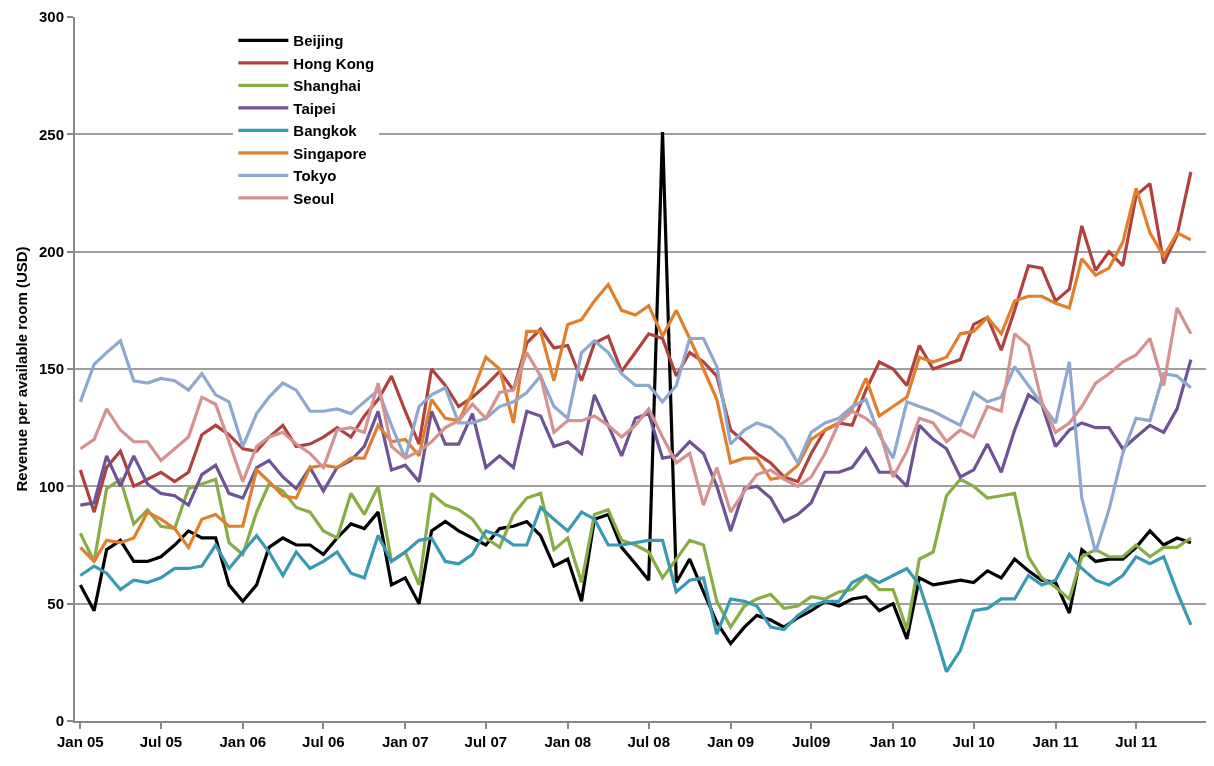 The image size is (1214, 766). What do you see at coordinates (334, 63) in the screenshot?
I see `legend-label: Hong Kong` at bounding box center [334, 63].